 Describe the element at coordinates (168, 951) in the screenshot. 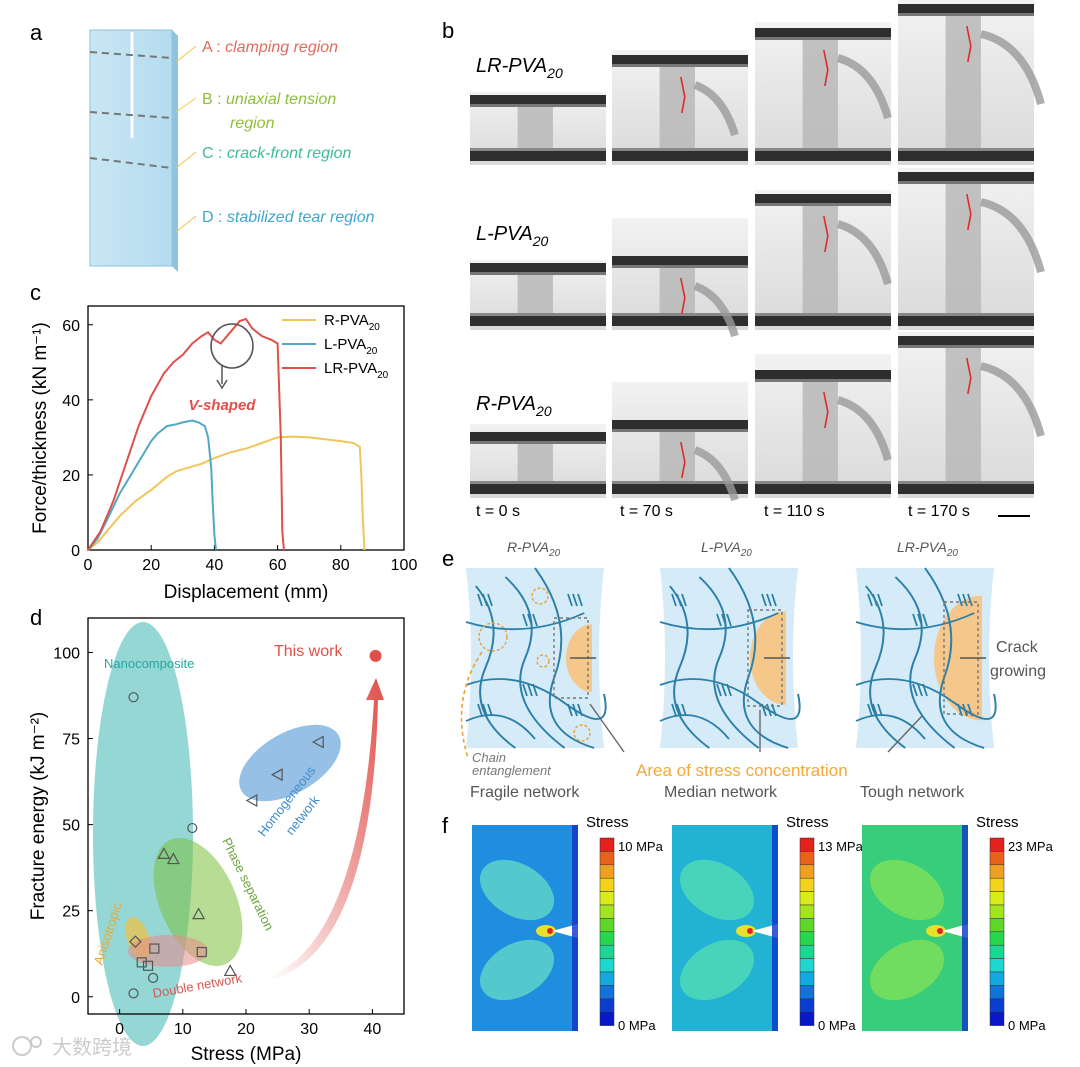

I see `region-double-network` at that location.